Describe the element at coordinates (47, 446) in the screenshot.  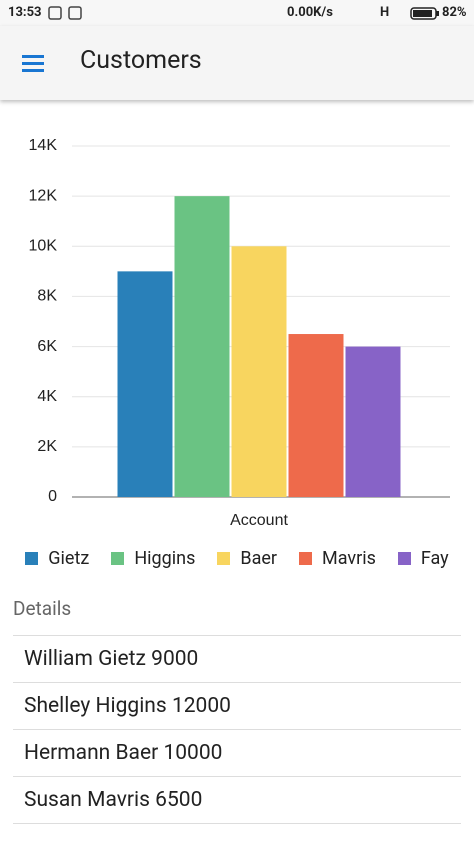
I see `y-tick-label: 2K` at that location.